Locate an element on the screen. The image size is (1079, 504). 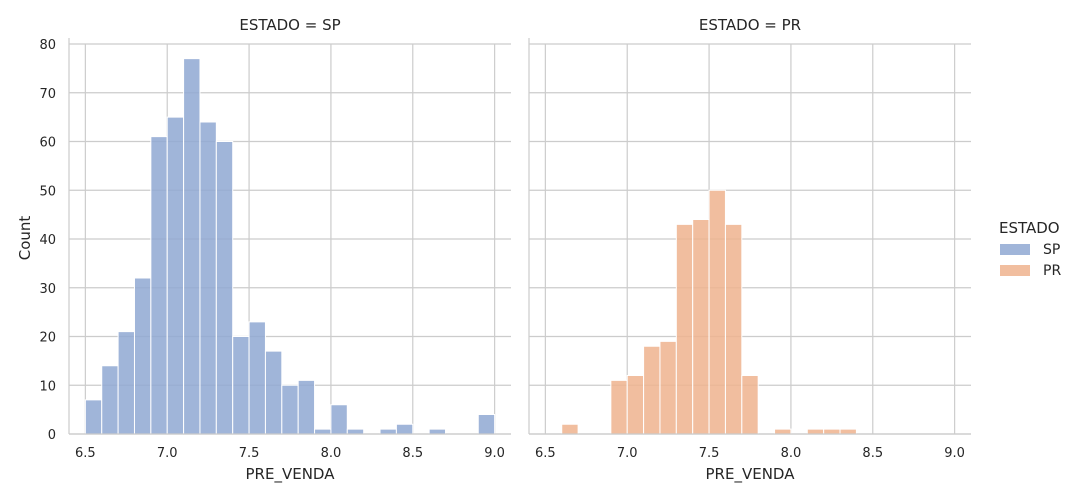
panel-title: ESTADO = PR is located at coordinates (750, 25).